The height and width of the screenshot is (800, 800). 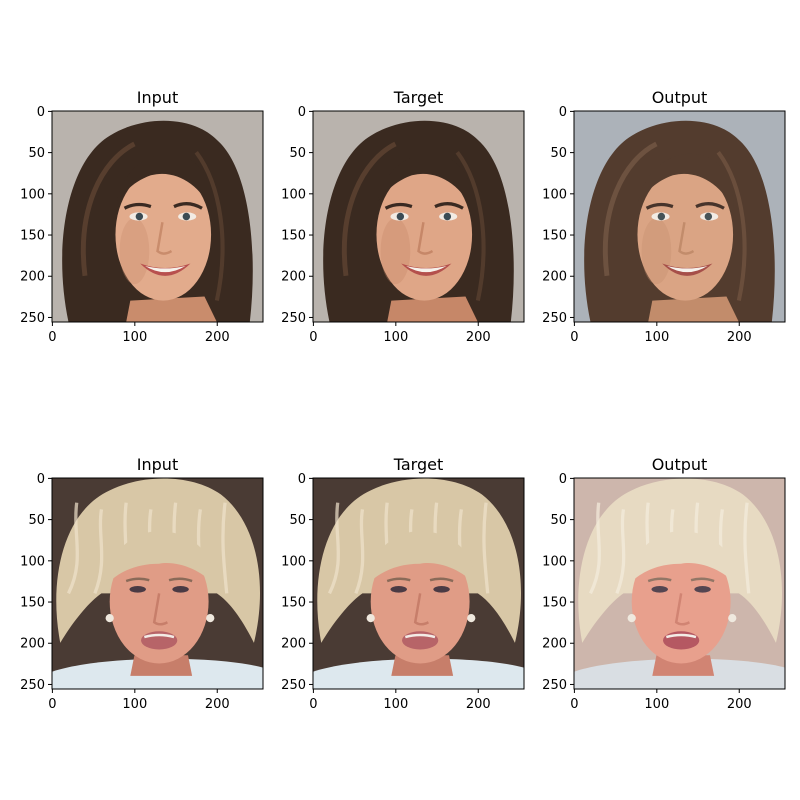 I want to click on panel-title: Output, so click(x=680, y=97).